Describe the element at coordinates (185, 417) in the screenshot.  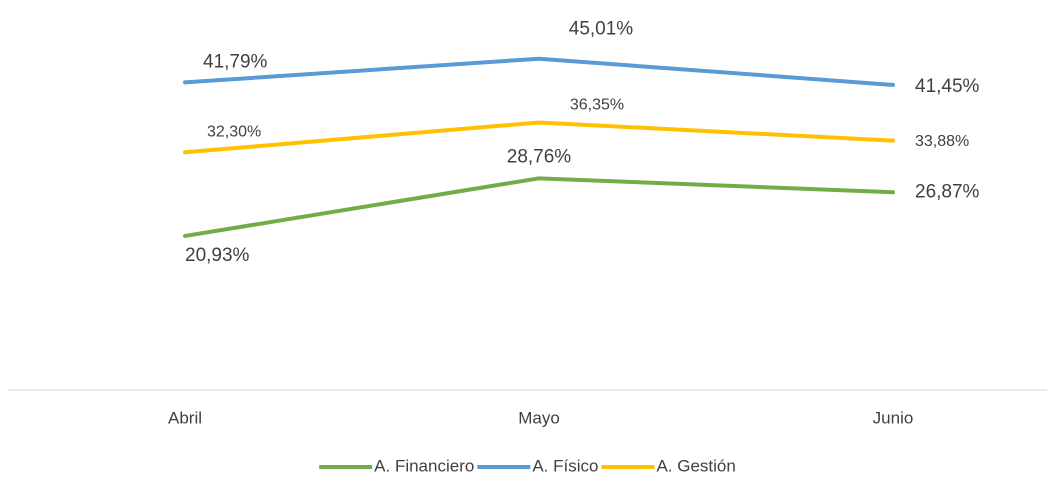
I see `x-tick-label: Abril` at that location.